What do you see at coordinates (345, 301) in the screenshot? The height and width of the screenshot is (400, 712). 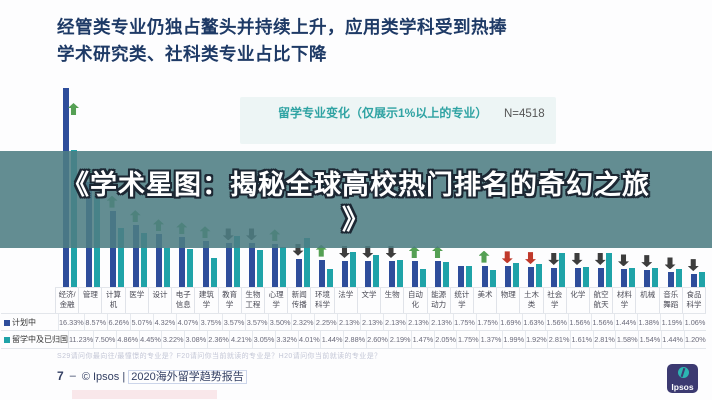 I see `category-label: 法学` at bounding box center [345, 301].